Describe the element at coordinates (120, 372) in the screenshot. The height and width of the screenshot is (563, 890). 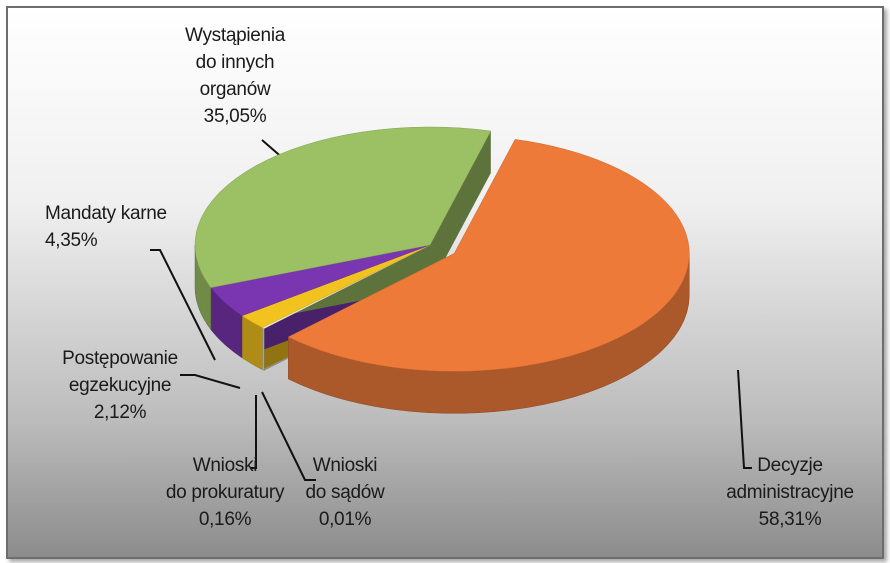
I see `category-label: Postępowanie egzekucyjne` at that location.